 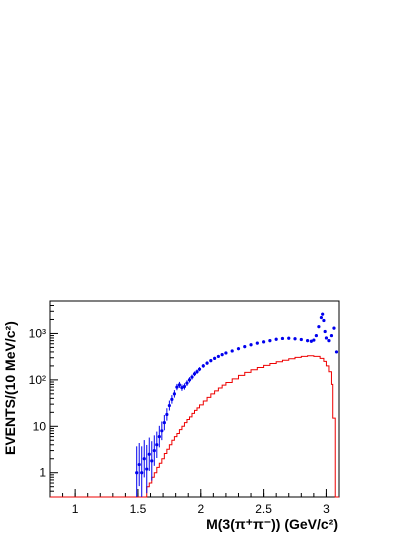 I want to click on y-tick-label: 10, so click(x=40, y=426).